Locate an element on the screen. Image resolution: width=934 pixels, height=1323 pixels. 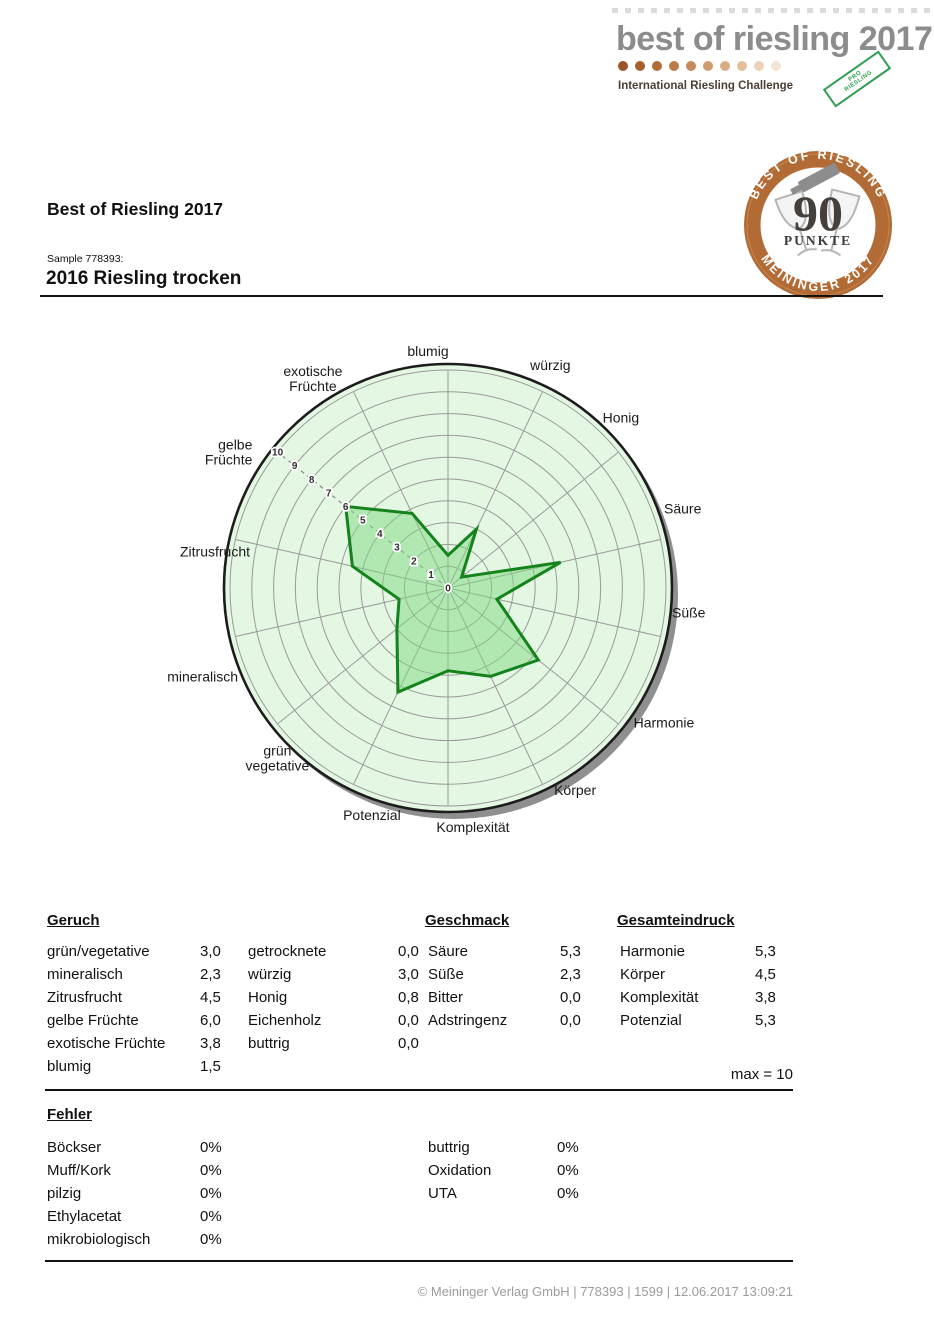
axis-label: Körper is located at coordinates (575, 790).